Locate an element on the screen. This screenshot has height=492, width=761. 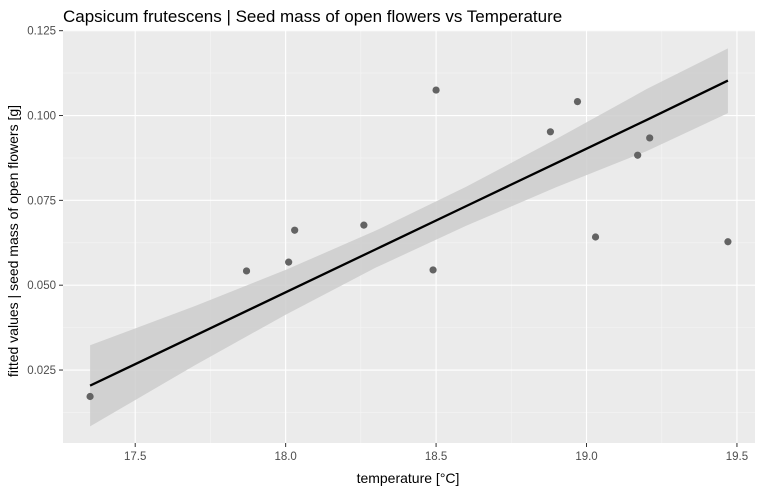
y-tick-label: 0.100 is located at coordinates (41, 117).